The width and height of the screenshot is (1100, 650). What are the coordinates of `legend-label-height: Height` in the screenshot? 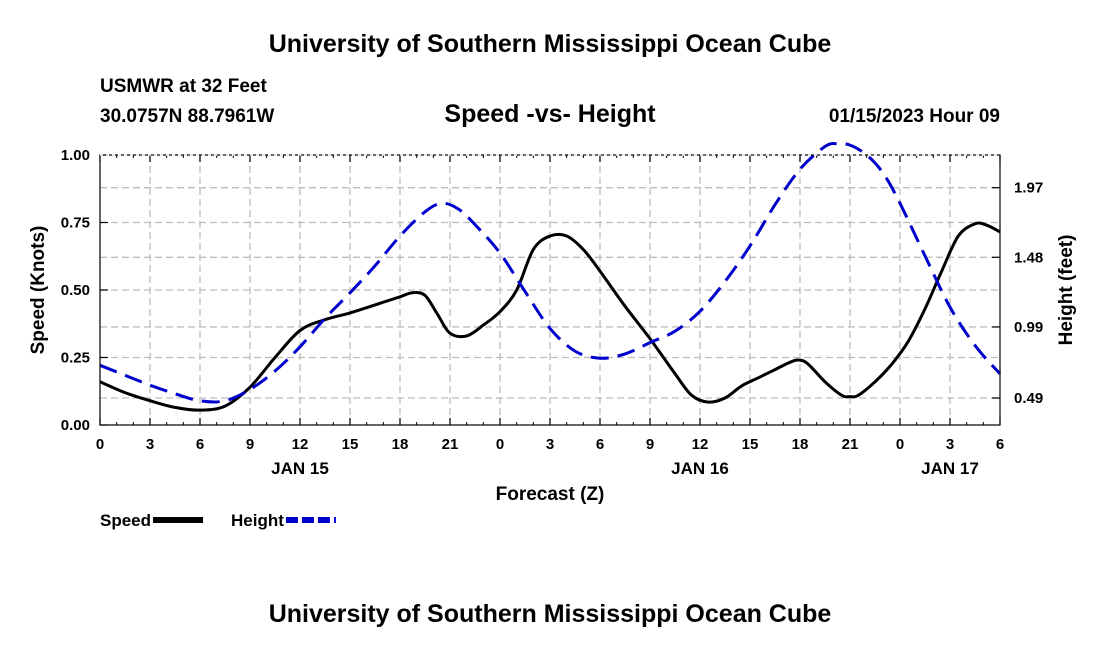 It's located at (257, 520).